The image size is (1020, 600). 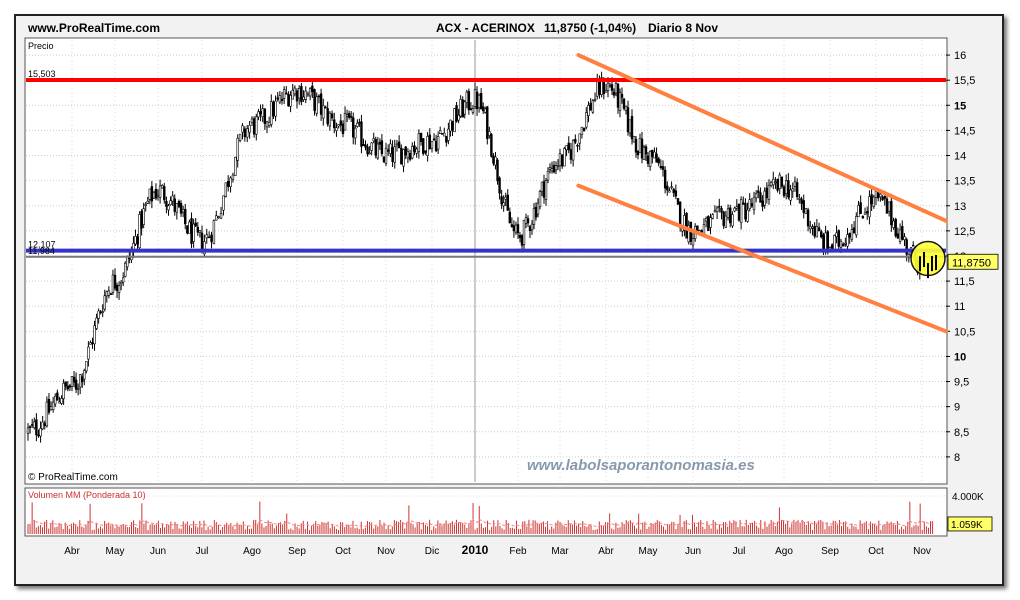 I want to click on x-tick-label: May, so click(x=648, y=551).